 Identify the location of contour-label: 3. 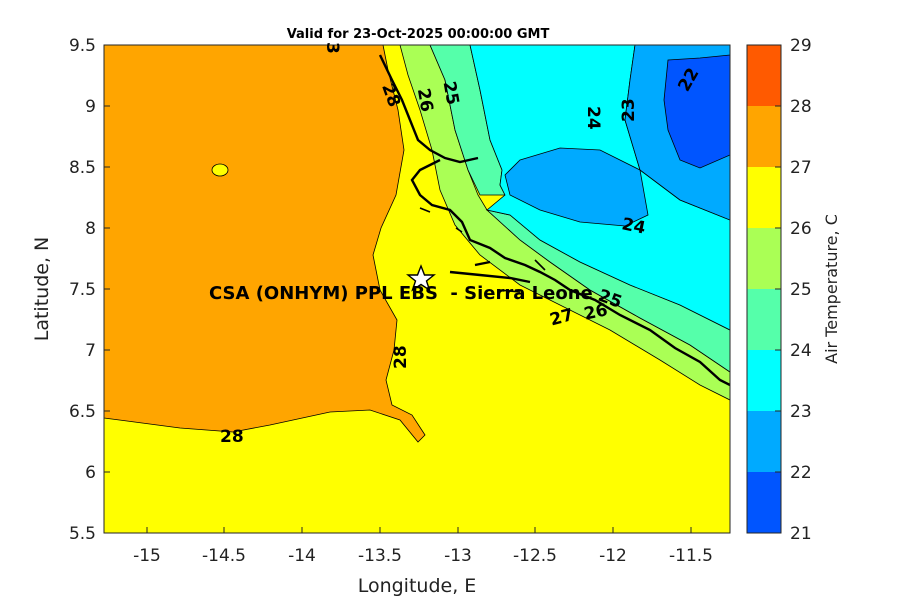
(332, 48).